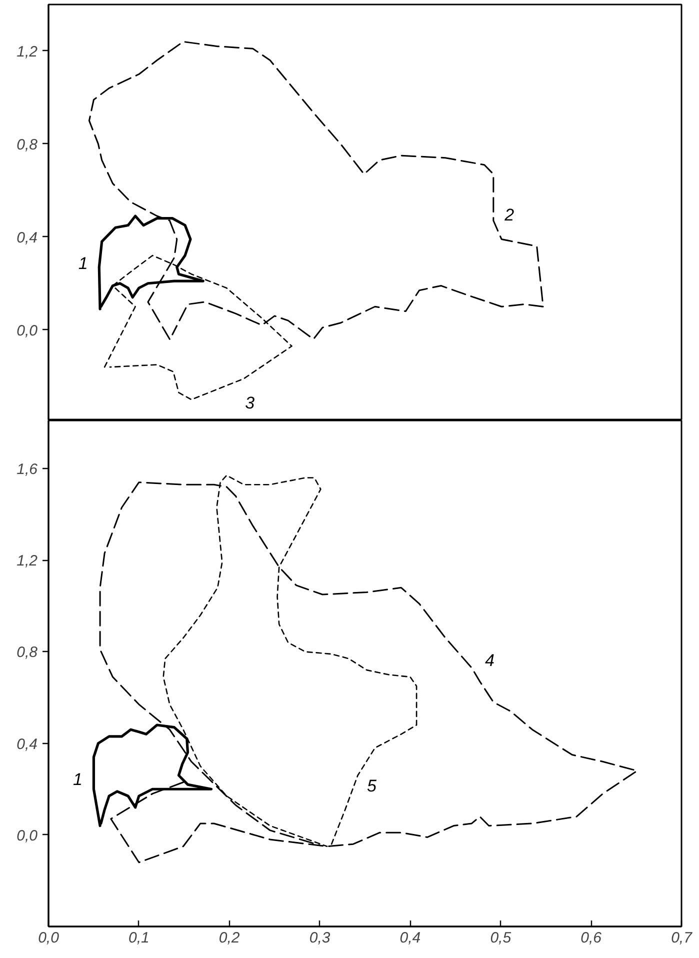  I want to click on series-label: 4, so click(489, 660).